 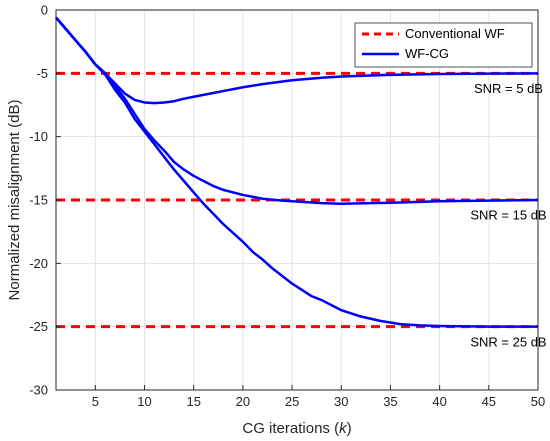 What do you see at coordinates (427, 53) in the screenshot?
I see `legend-label-wf-cg: WF-CG` at bounding box center [427, 53].